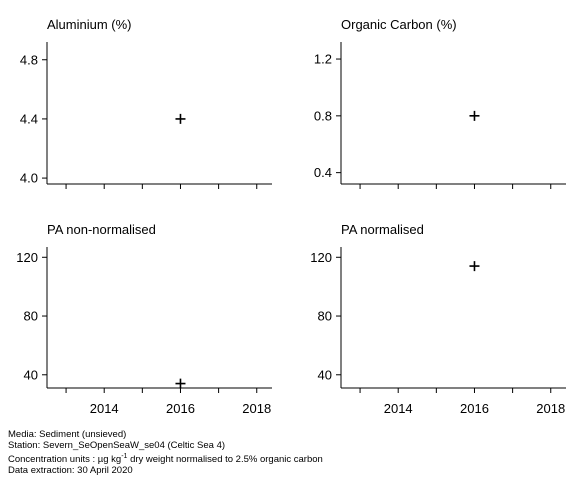 This screenshot has height=480, width=580. Describe the element at coordinates (29, 178) in the screenshot. I see `y-tick-label: 4.0` at that location.